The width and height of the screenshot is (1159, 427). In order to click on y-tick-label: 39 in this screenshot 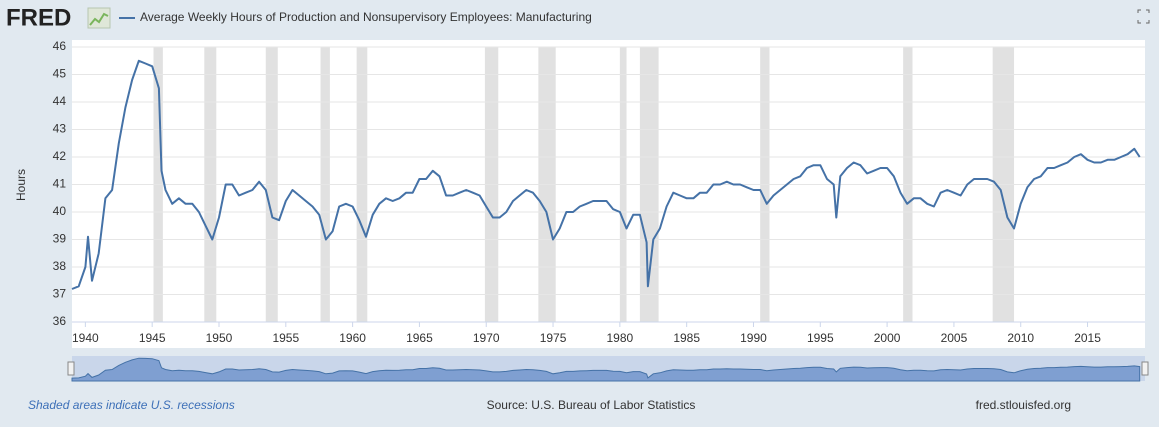, I will do `click(60, 239)`.